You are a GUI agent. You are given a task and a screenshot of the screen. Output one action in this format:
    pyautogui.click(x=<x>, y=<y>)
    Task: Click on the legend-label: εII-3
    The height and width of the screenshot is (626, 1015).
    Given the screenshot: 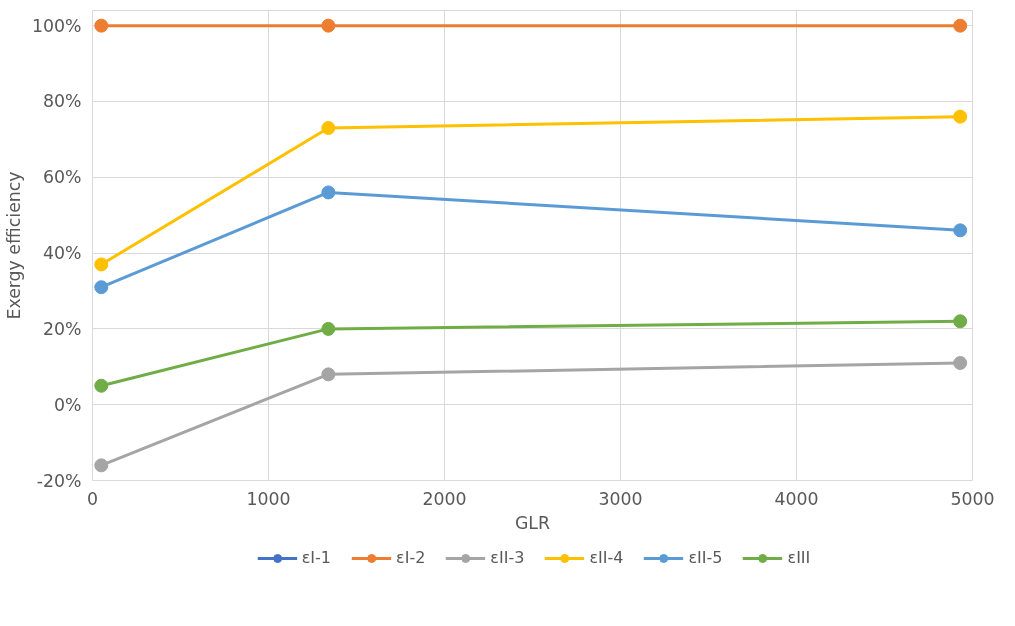 What is the action you would take?
    pyautogui.click(x=507, y=557)
    